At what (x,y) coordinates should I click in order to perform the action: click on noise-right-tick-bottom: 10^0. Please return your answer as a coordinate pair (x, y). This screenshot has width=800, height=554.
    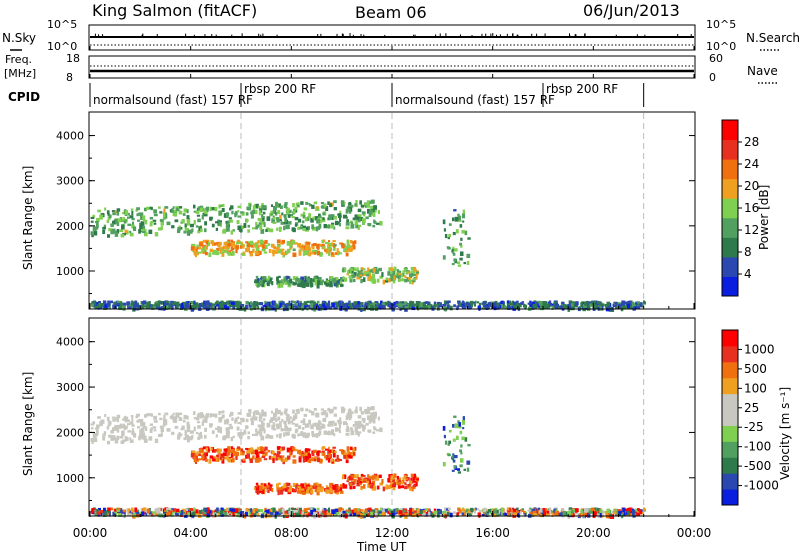
    Looking at the image, I should click on (721, 46).